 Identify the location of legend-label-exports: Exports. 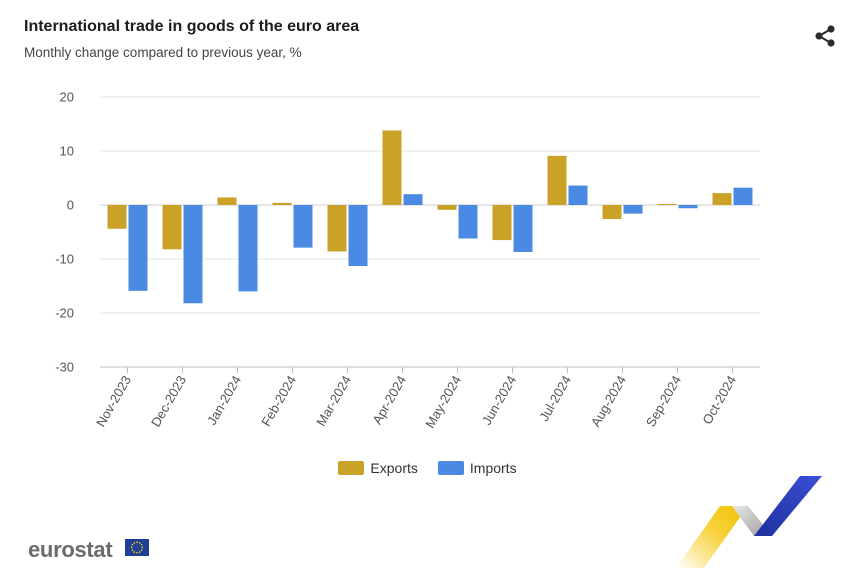
(394, 468).